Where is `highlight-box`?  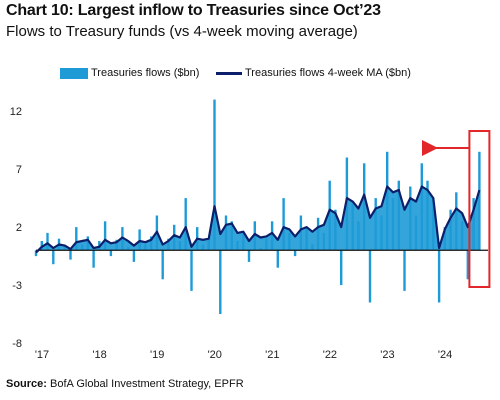
highlight-box is located at coordinates (479, 209).